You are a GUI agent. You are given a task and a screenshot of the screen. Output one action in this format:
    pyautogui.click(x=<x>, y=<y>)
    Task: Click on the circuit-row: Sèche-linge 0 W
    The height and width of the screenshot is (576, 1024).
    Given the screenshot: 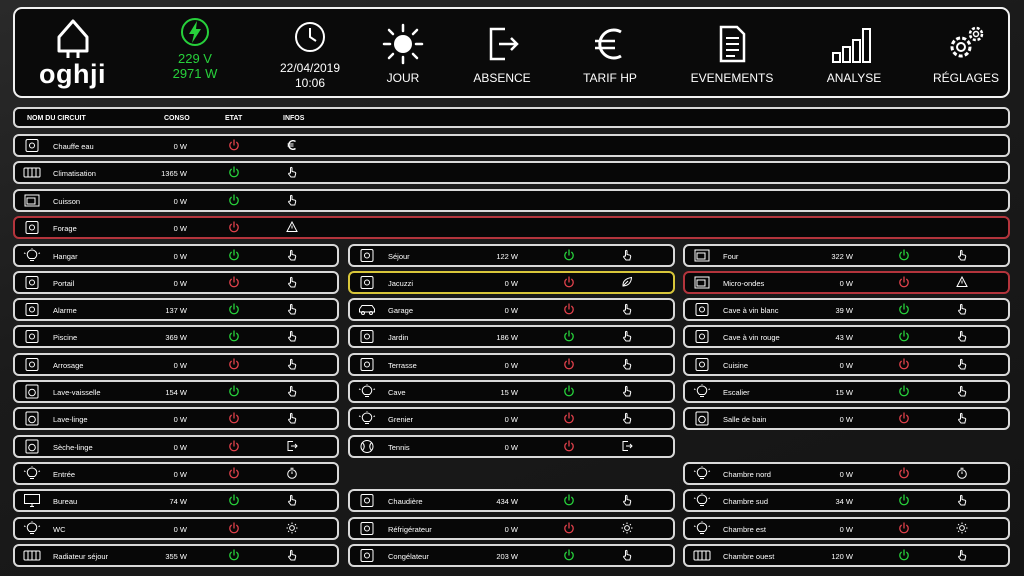 What is the action you would take?
    pyautogui.click(x=176, y=446)
    